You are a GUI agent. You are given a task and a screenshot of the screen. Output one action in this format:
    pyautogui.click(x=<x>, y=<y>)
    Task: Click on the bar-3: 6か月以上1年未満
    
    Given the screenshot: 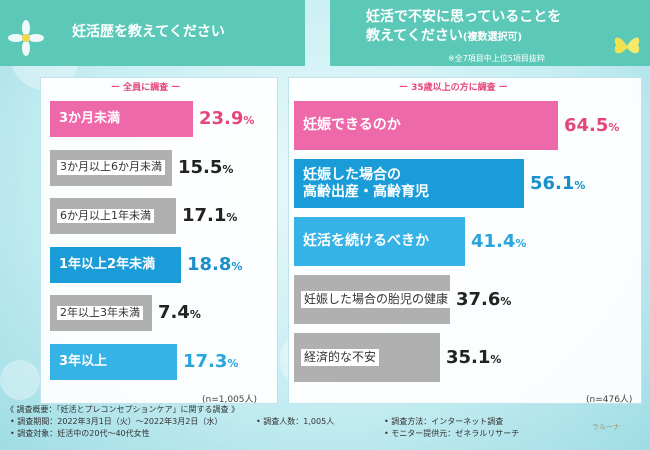 What is the action you would take?
    pyautogui.click(x=113, y=216)
    